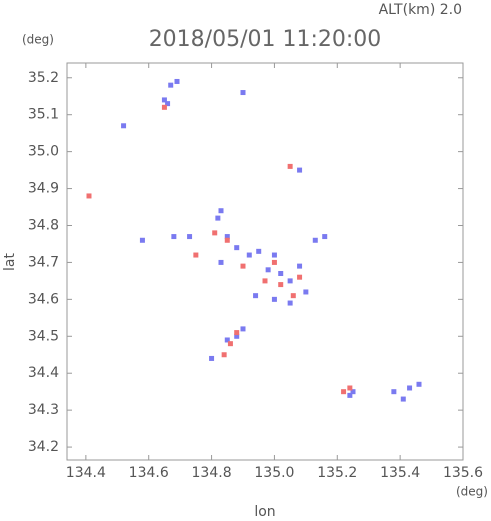 Image resolution: width=491 pixels, height=521 pixels. Describe the element at coordinates (43, 447) in the screenshot. I see `y-tick-label: 34.2` at that location.